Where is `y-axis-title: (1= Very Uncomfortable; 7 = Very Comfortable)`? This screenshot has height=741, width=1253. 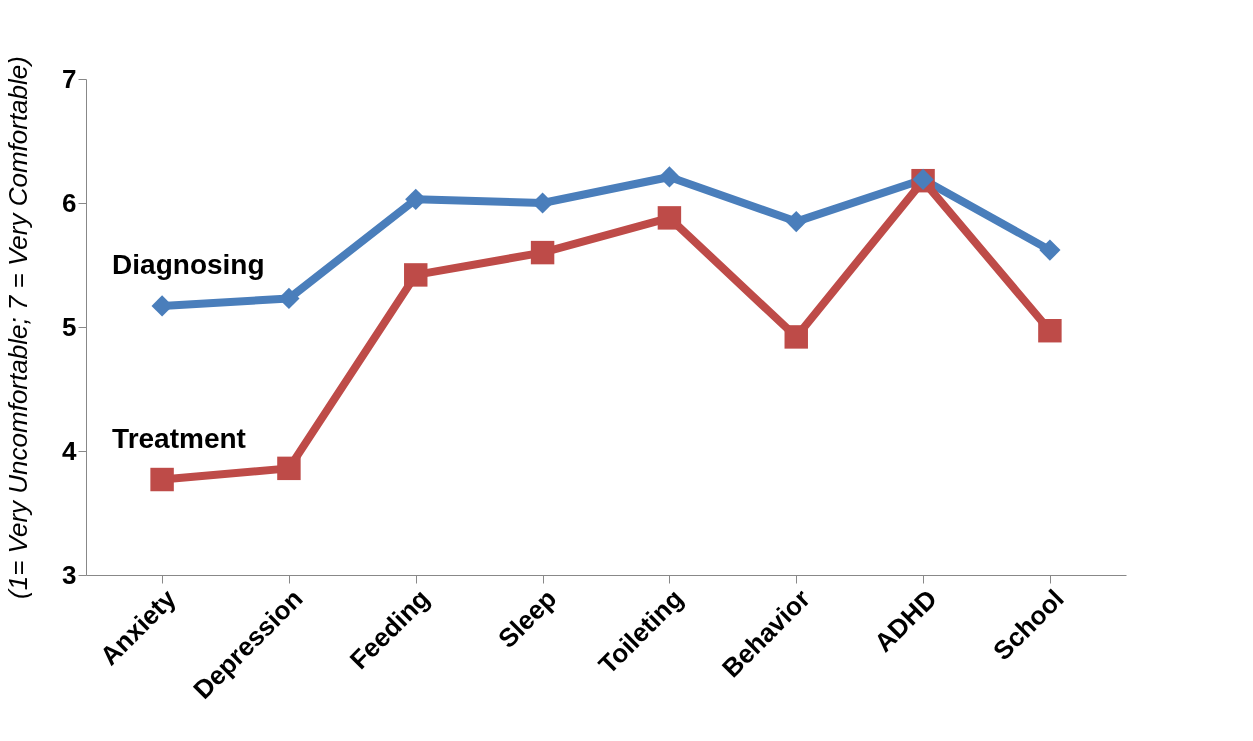 y-axis-title: (1= Very Uncomfortable; 7 = Very Comfortable) is located at coordinates (18, 327).